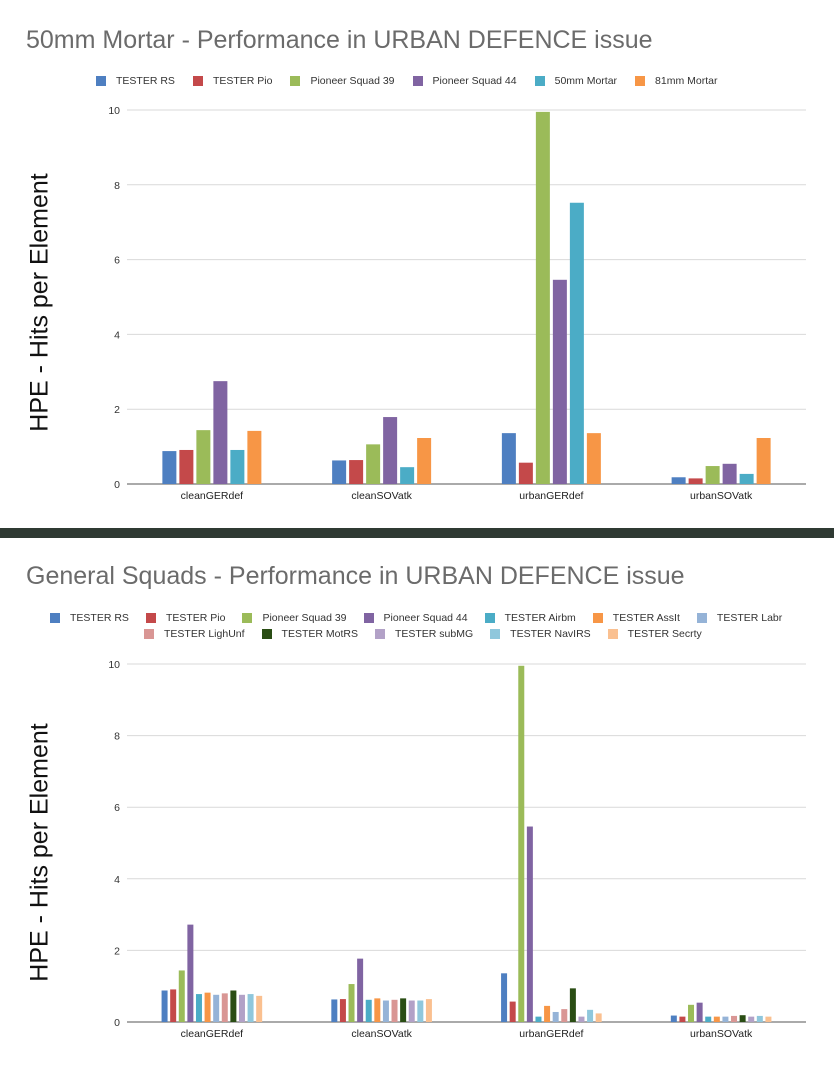  What do you see at coordinates (646, 618) in the screenshot?
I see `legend-label: TESTER AssIt` at bounding box center [646, 618].